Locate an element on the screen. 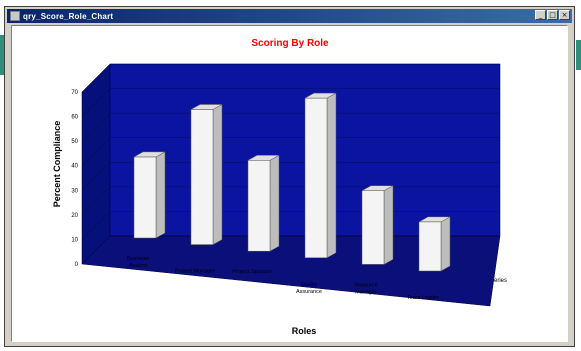 The image size is (581, 351). x-tick-label: Business Analyst is located at coordinates (138, 262).